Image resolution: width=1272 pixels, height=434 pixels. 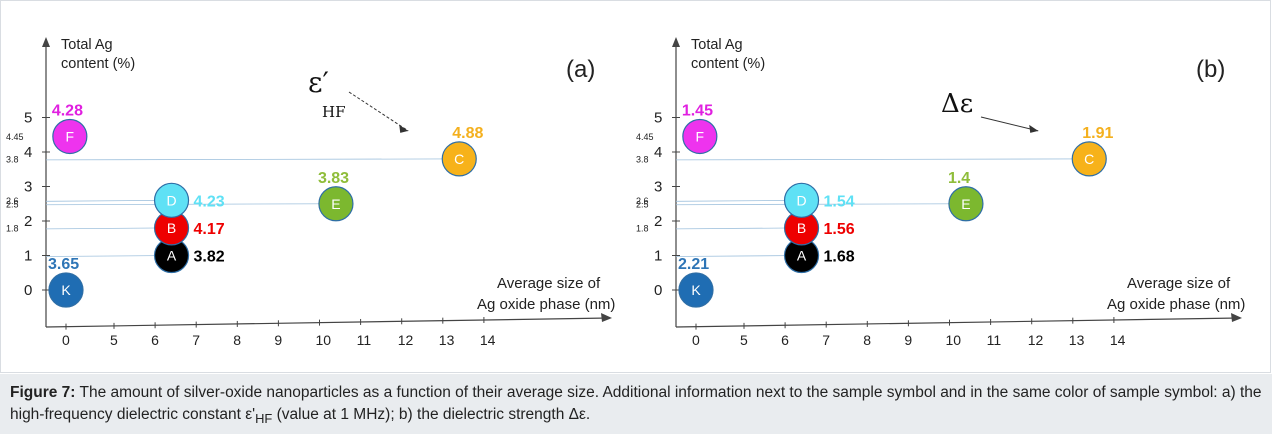 What do you see at coordinates (697, 110) in the screenshot?
I see `chart-b-value-label-f: 1.45` at bounding box center [697, 110].